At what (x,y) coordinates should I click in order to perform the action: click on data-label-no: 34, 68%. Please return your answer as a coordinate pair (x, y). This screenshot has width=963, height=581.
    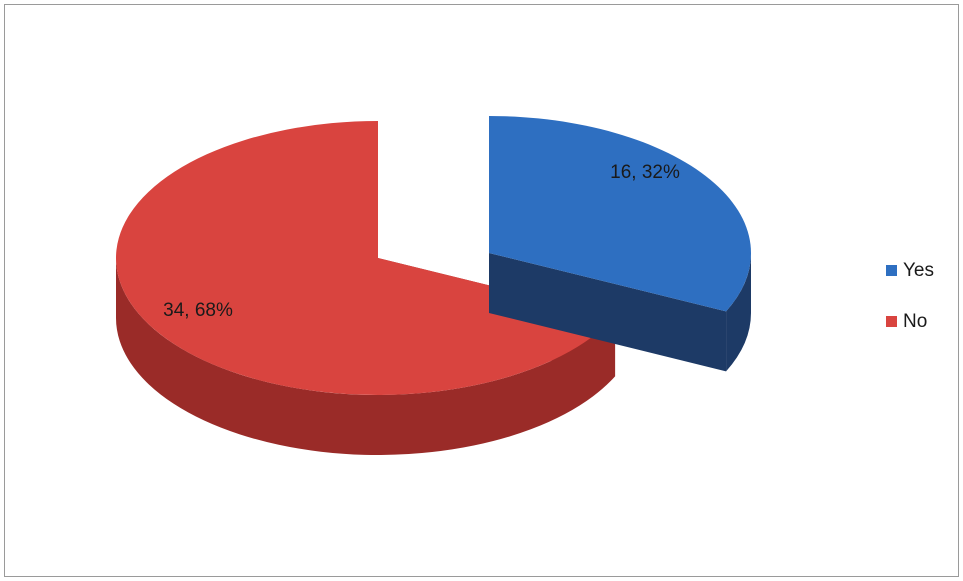
    Looking at the image, I should click on (198, 310).